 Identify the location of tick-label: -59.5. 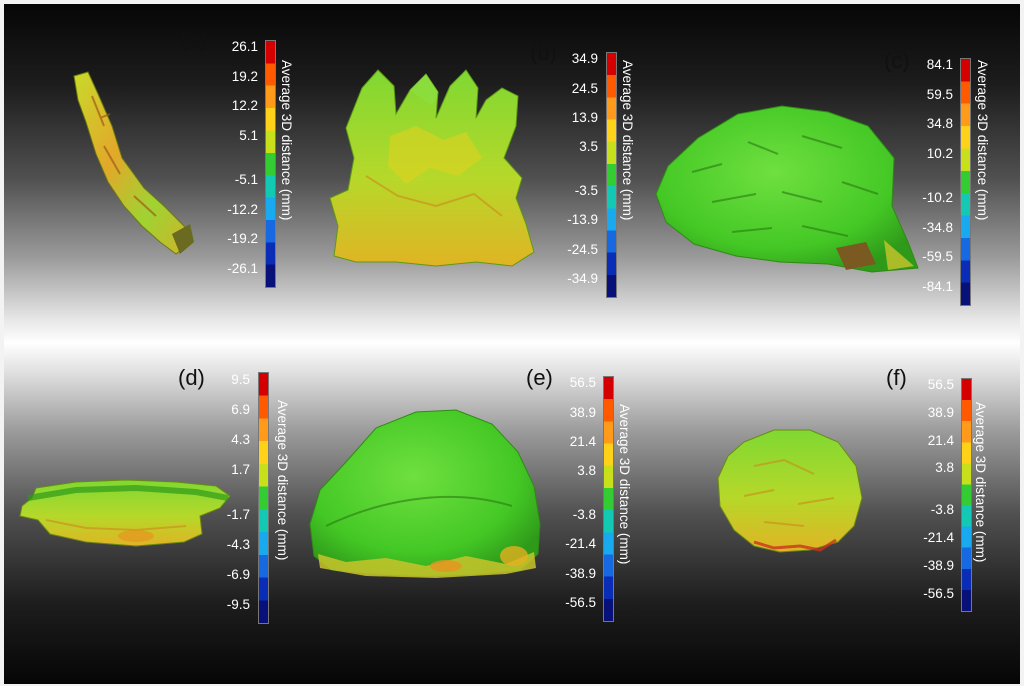
(937, 257).